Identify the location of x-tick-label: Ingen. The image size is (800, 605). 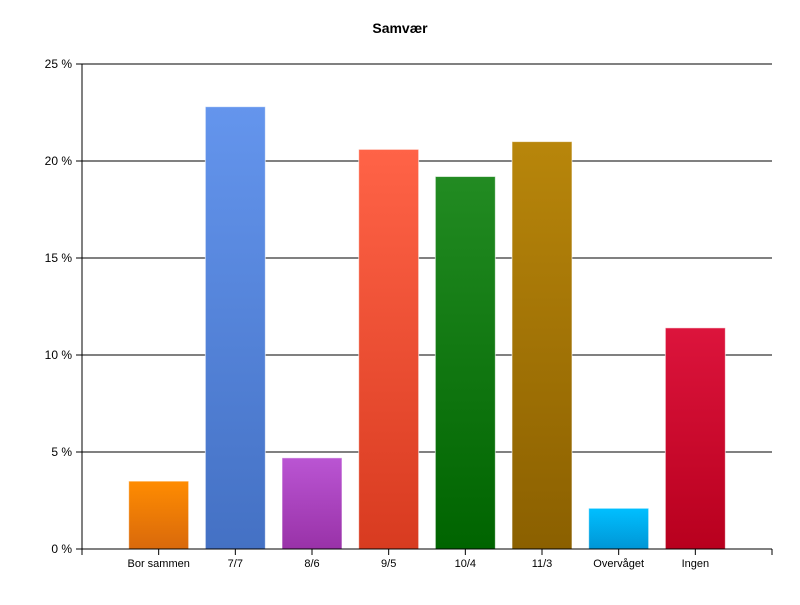
(696, 564).